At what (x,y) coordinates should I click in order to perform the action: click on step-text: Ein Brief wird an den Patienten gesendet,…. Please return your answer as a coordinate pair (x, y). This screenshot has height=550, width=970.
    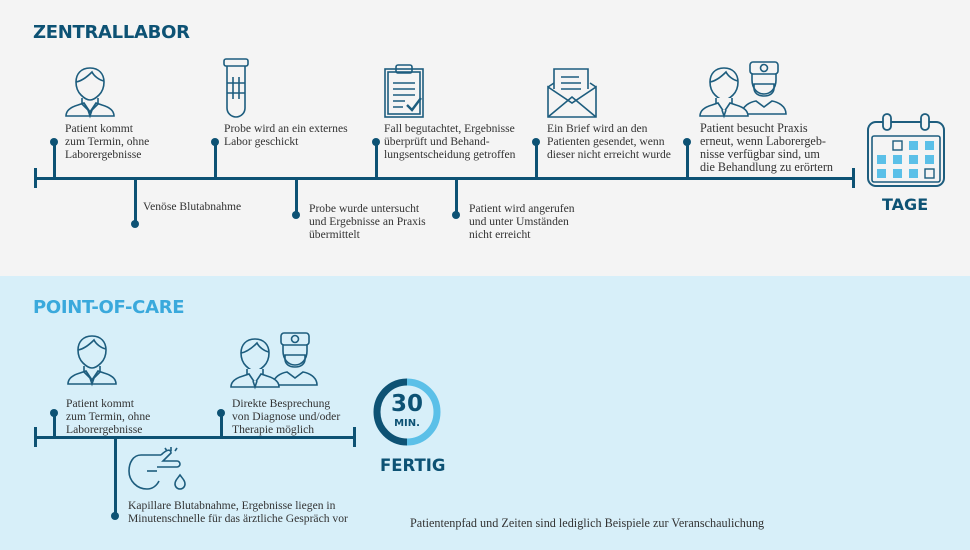
    Looking at the image, I should click on (609, 141).